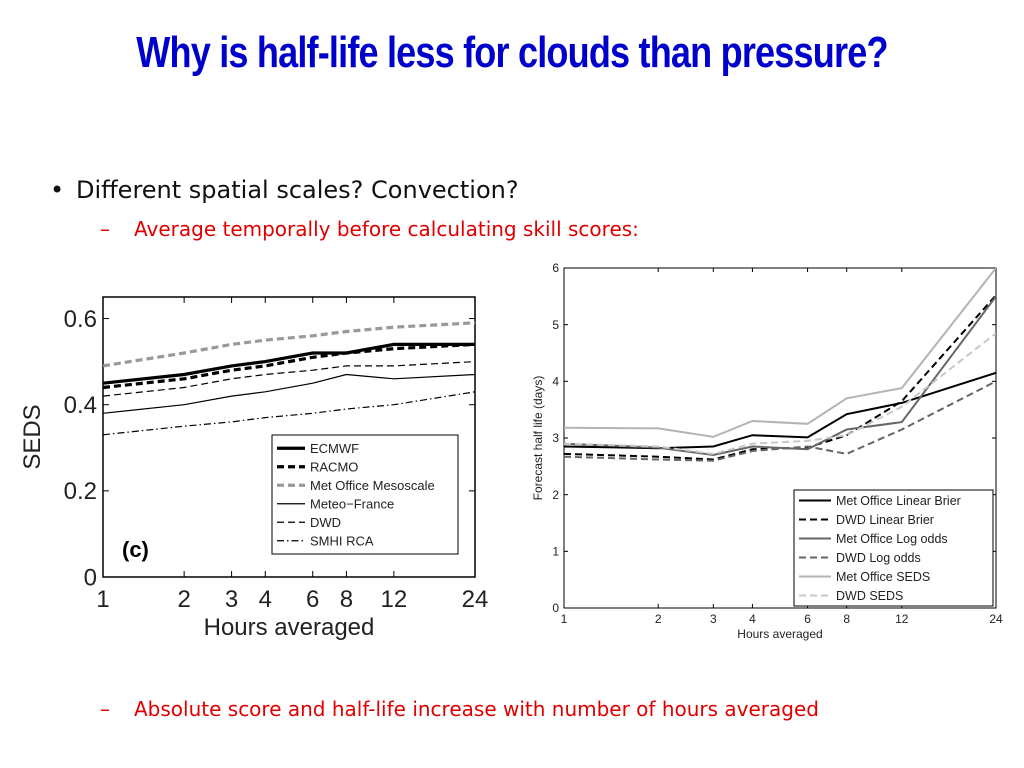 This screenshot has height=768, width=1024. I want to click on legend-label: DWD SEDS, so click(869, 596).